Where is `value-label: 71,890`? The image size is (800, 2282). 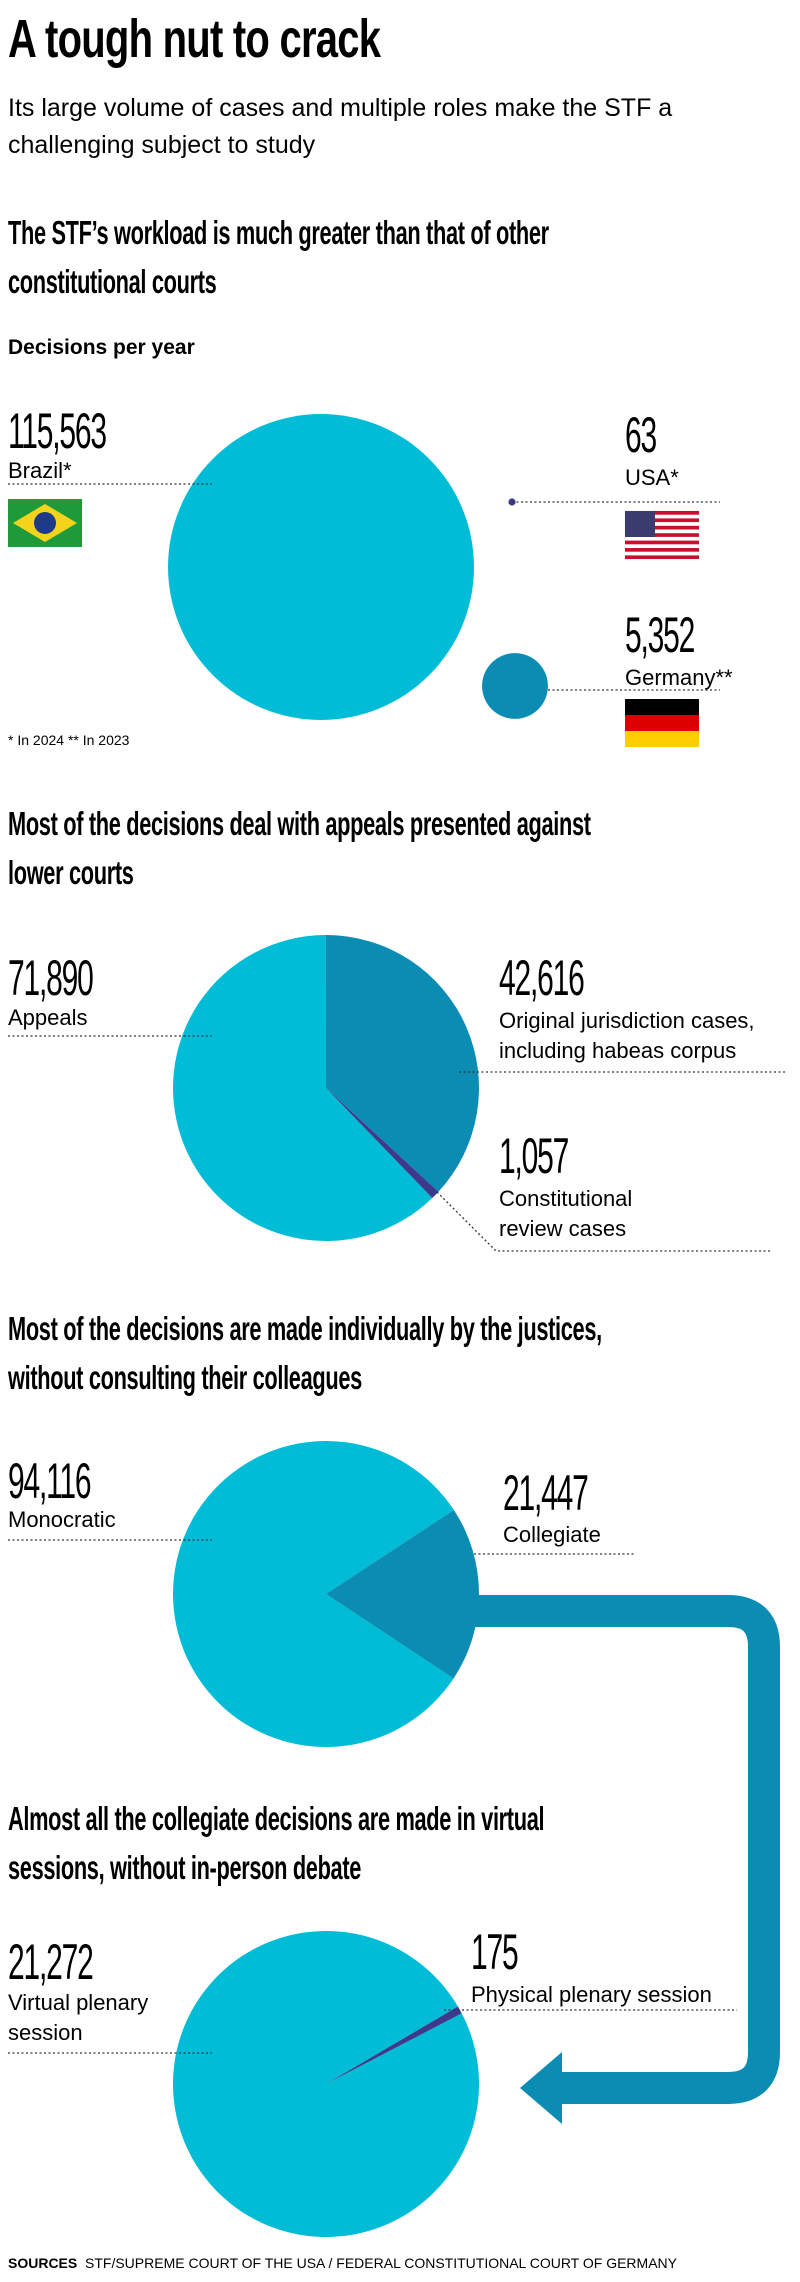
value-label: 71,890 is located at coordinates (51, 978).